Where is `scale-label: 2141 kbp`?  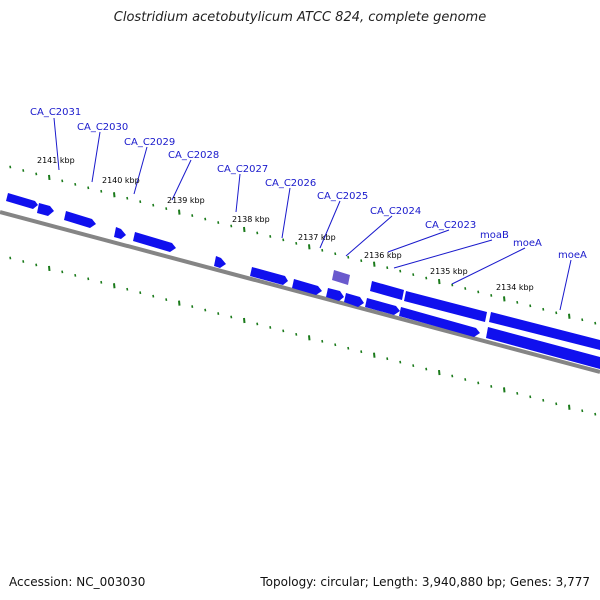 scale-label: 2141 kbp is located at coordinates (56, 160).